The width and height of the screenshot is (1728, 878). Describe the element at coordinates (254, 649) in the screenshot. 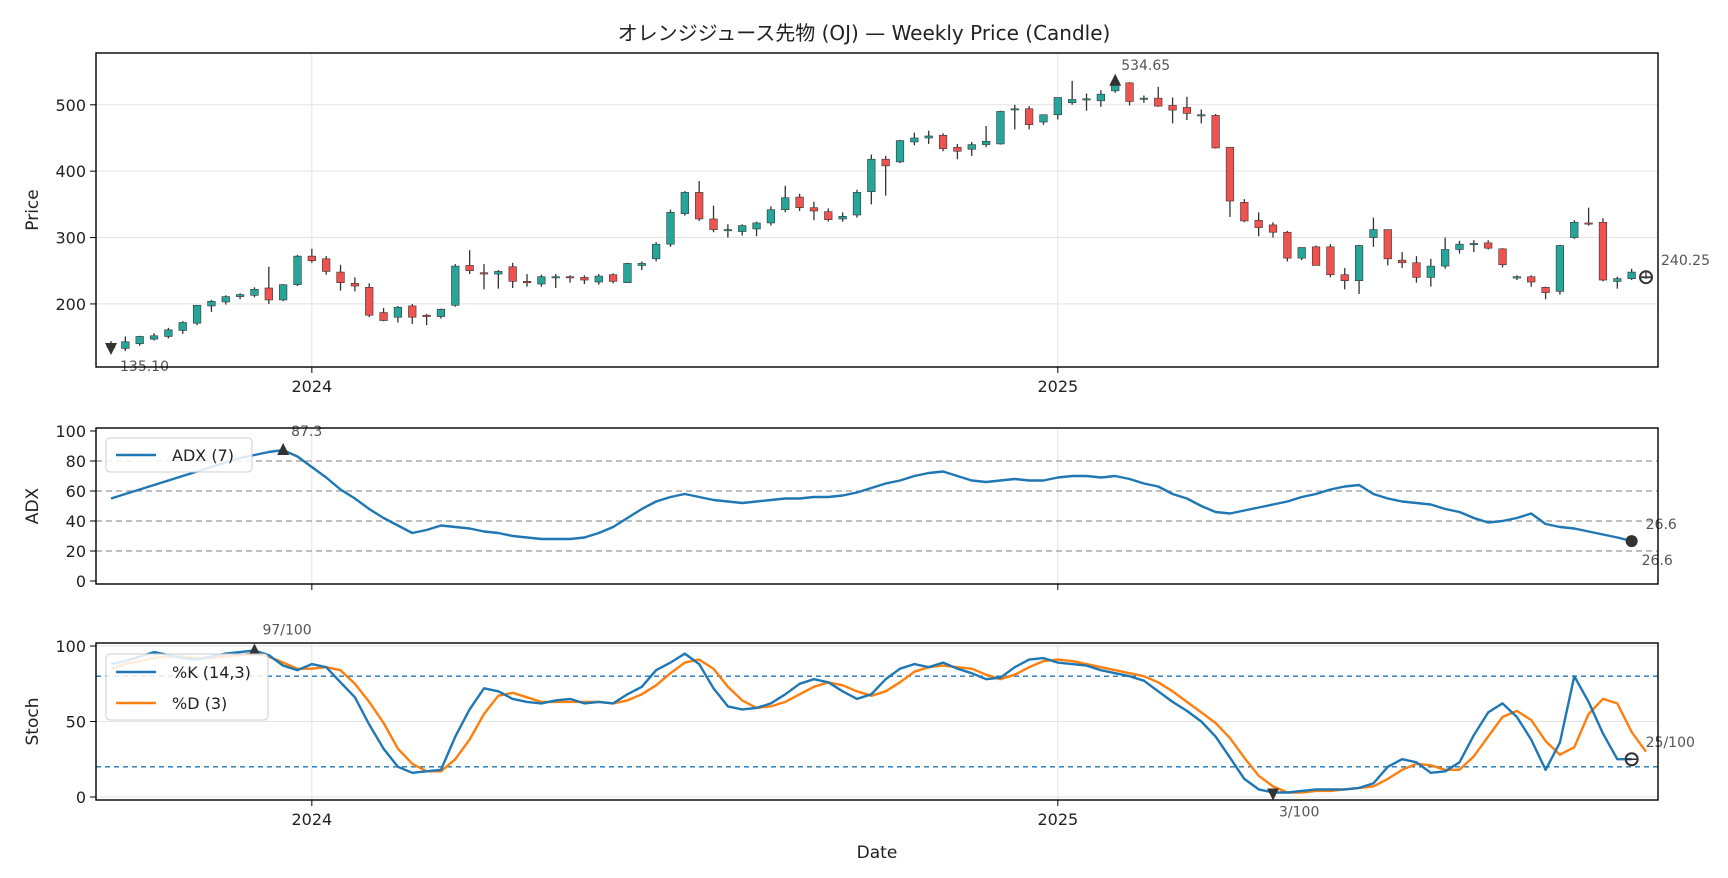

I see `stoch-max-marker` at that location.